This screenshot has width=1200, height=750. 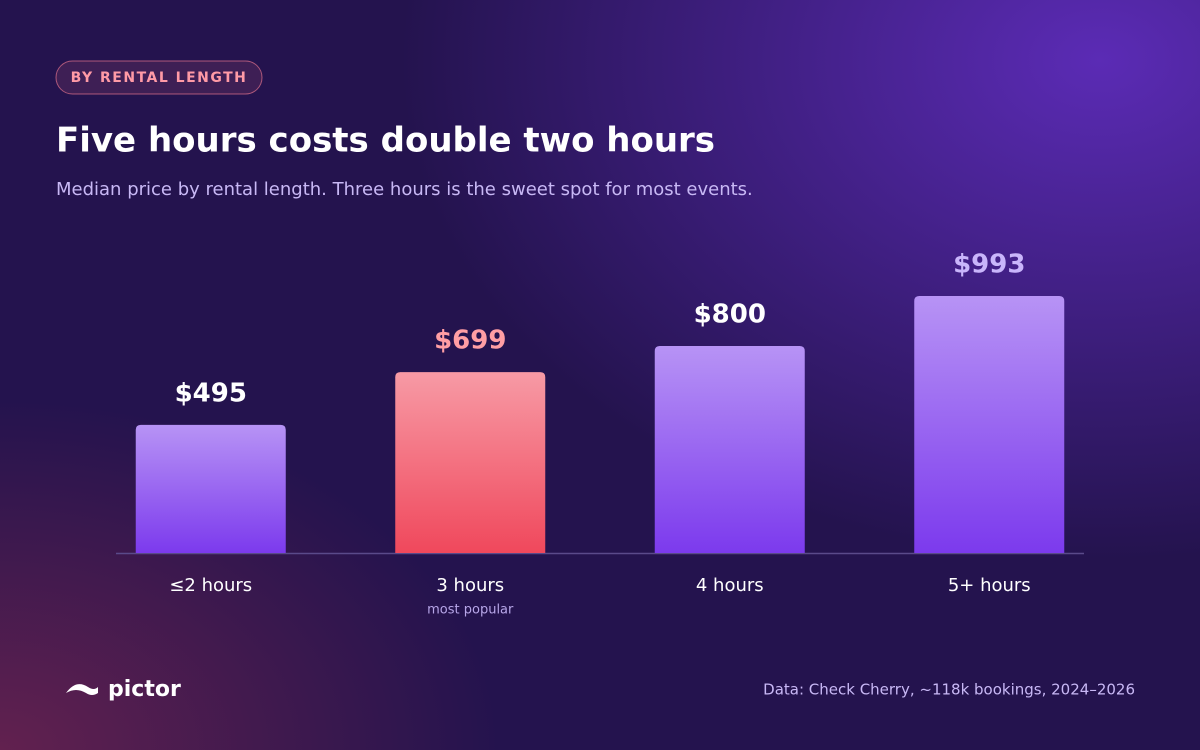 I want to click on brand: pictor, so click(x=144, y=689).